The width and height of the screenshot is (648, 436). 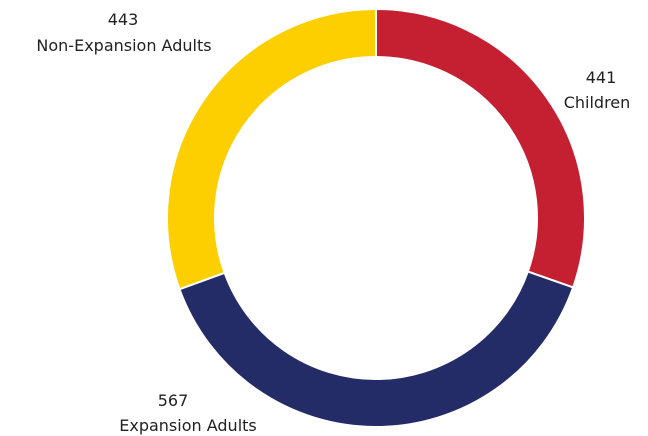 What do you see at coordinates (188, 425) in the screenshot?
I see `slice-category-label-expansion-adults: Expansion Adults` at bounding box center [188, 425].